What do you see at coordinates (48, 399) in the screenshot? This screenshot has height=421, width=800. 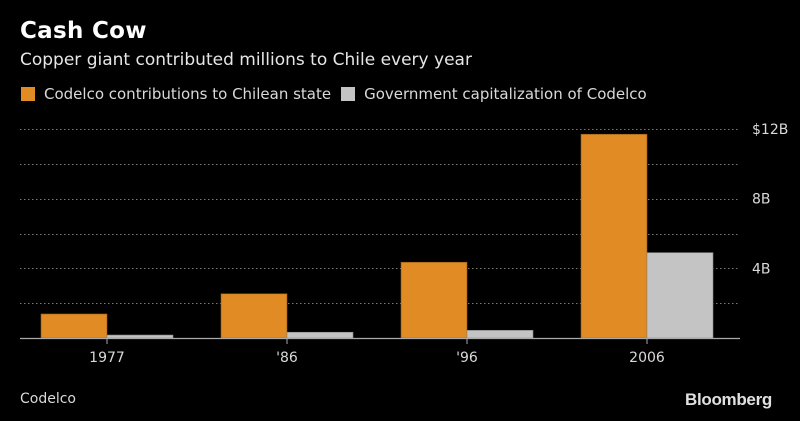 I see `source-note: Codelco` at bounding box center [48, 399].